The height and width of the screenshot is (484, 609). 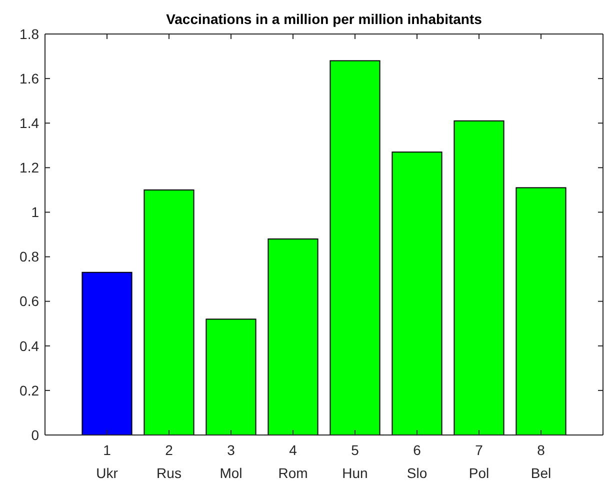 I want to click on chart-title: Vaccinations in a million per million inhabitants, so click(x=324, y=19).